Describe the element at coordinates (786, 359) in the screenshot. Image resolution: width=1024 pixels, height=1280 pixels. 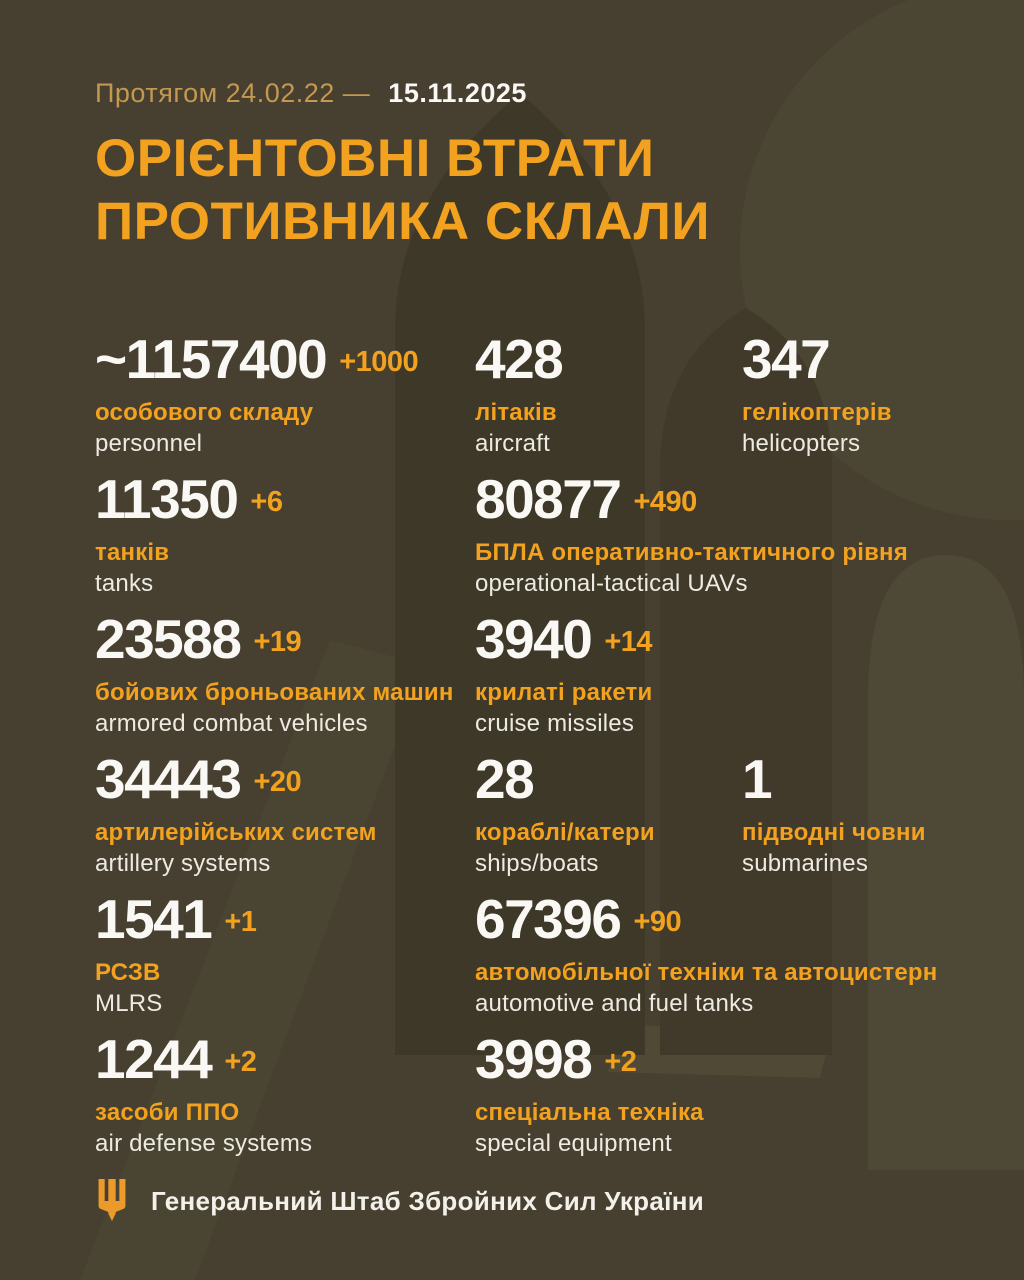
I see `stat-value: 347` at that location.